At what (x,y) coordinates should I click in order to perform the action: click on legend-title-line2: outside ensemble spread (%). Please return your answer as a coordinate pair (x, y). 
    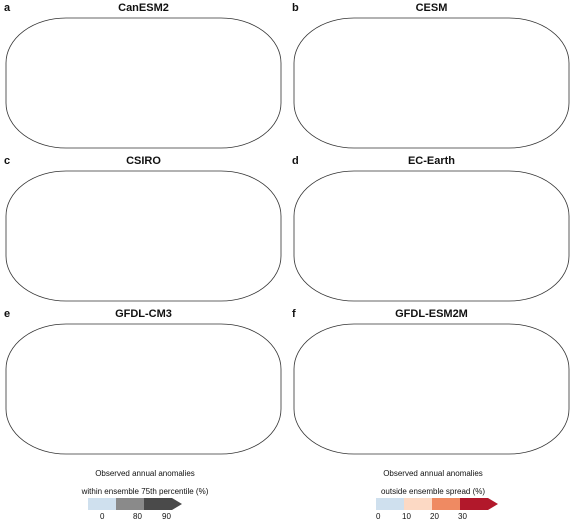
    Looking at the image, I should click on (433, 491).